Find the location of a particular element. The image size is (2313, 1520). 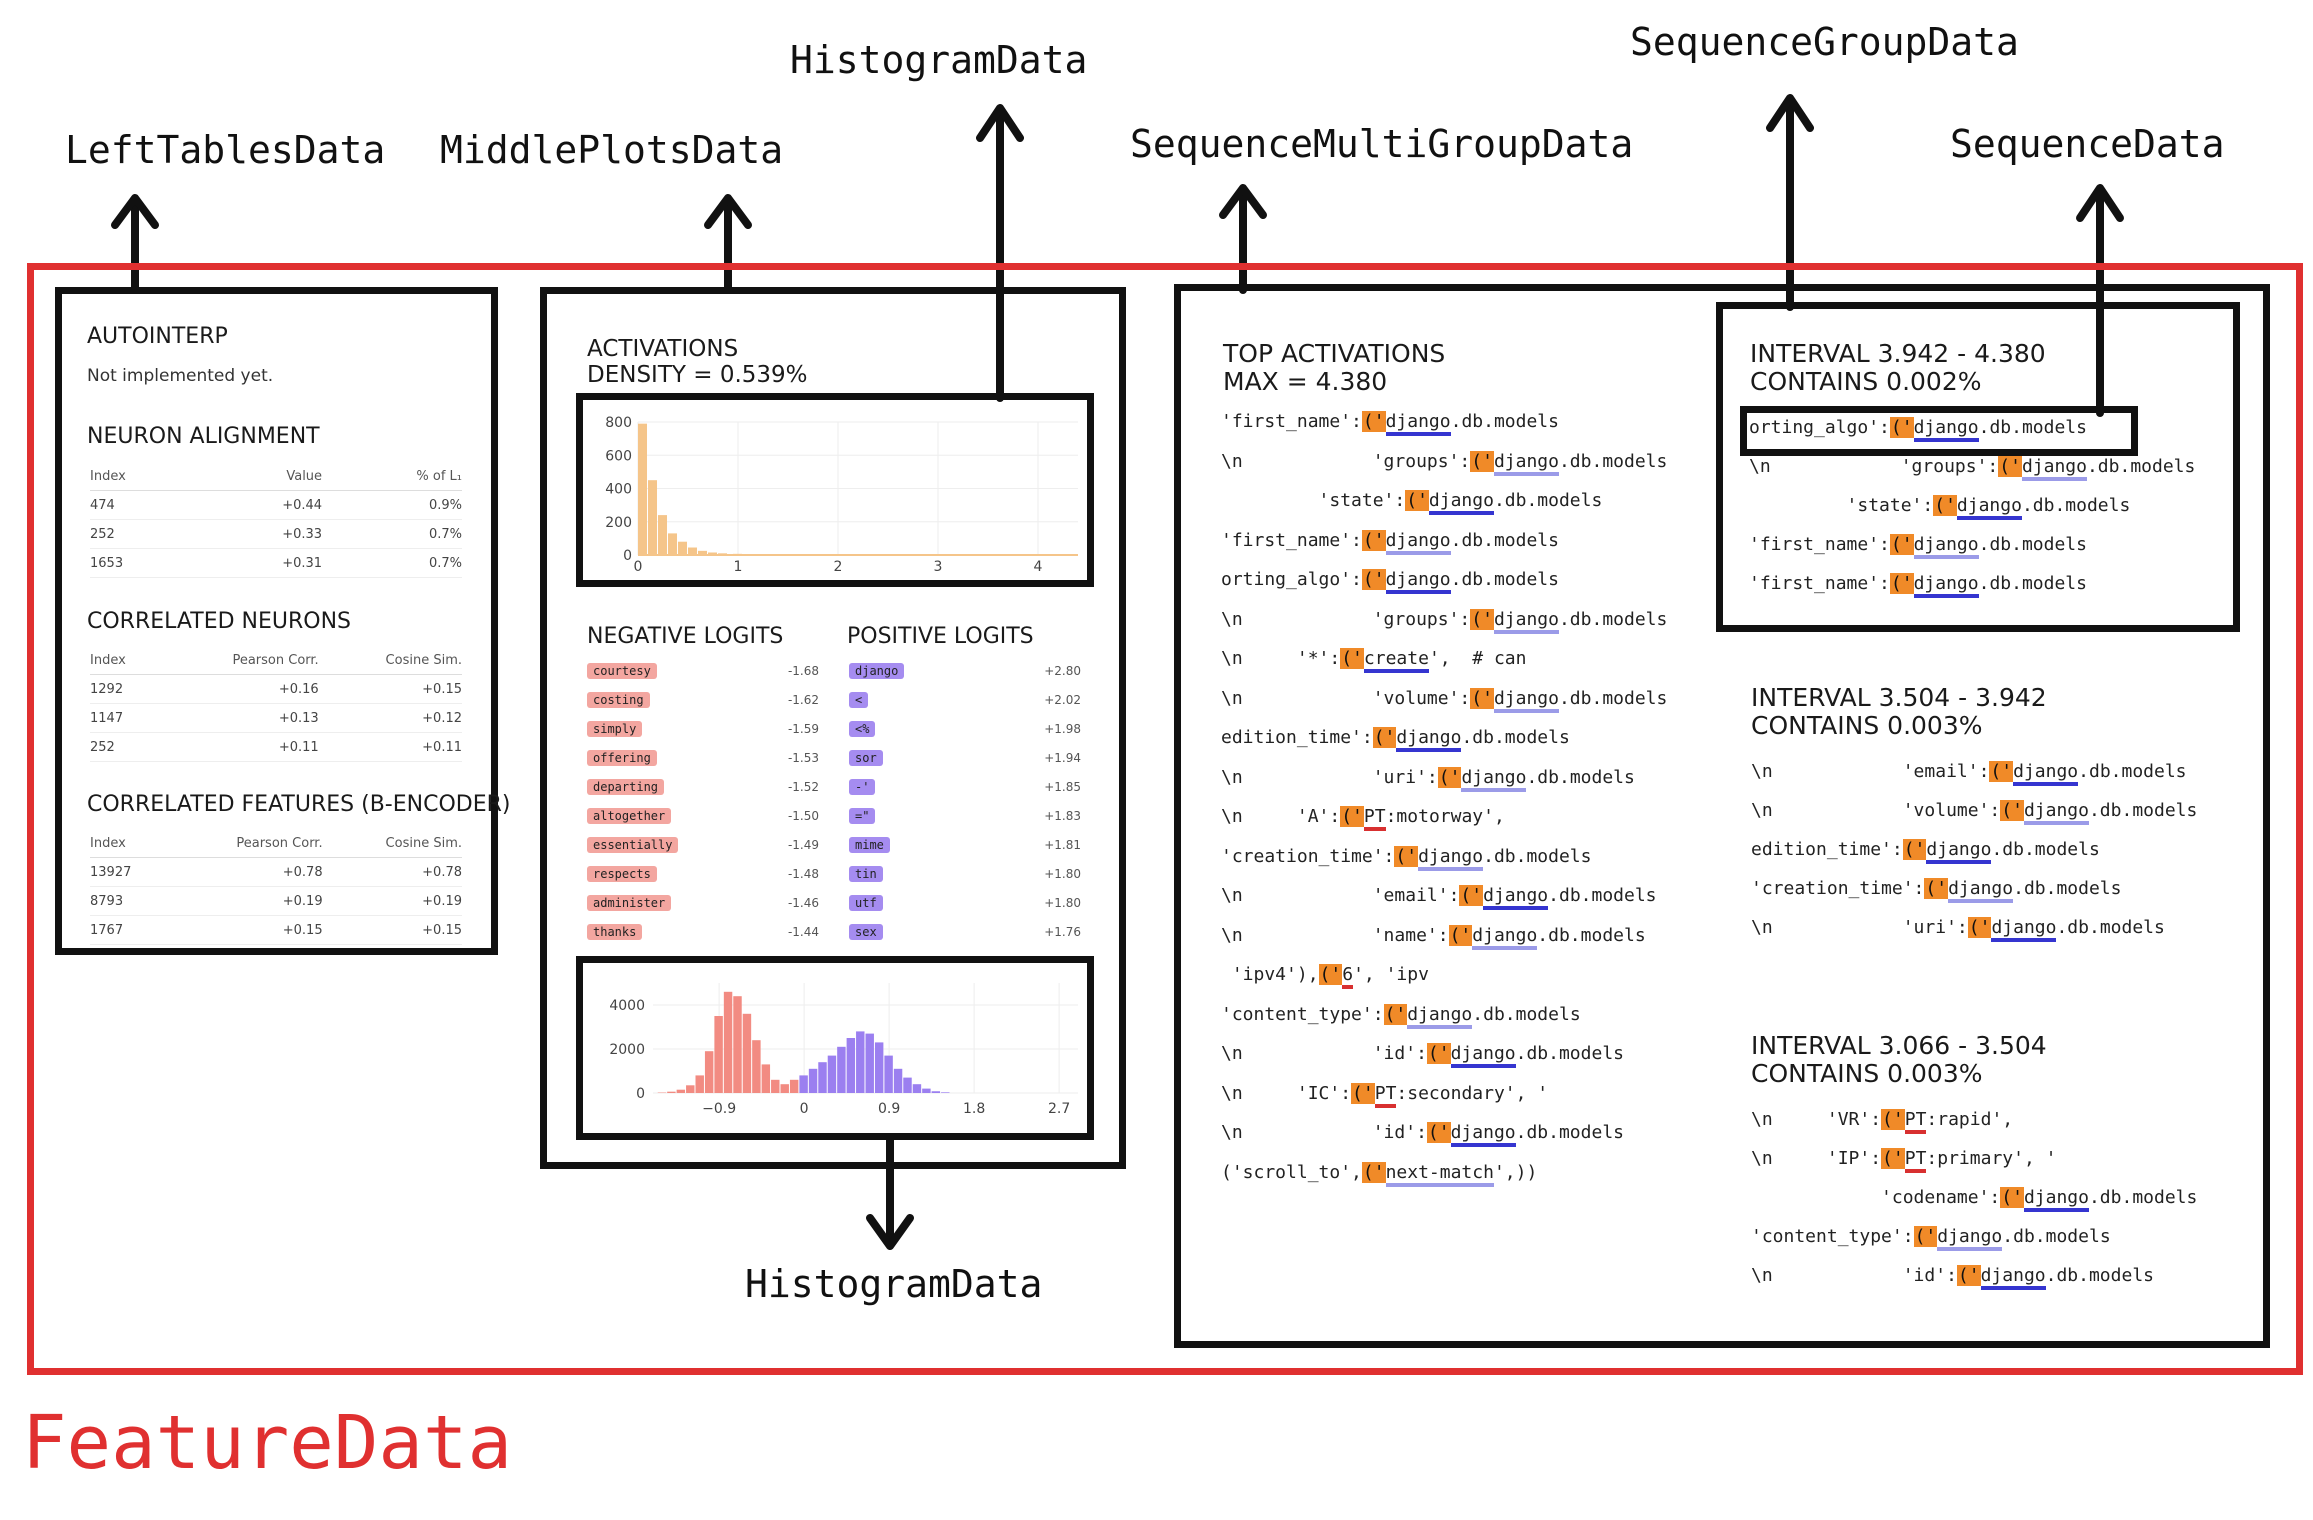

logit-value: -1.44 is located at coordinates (803, 932).